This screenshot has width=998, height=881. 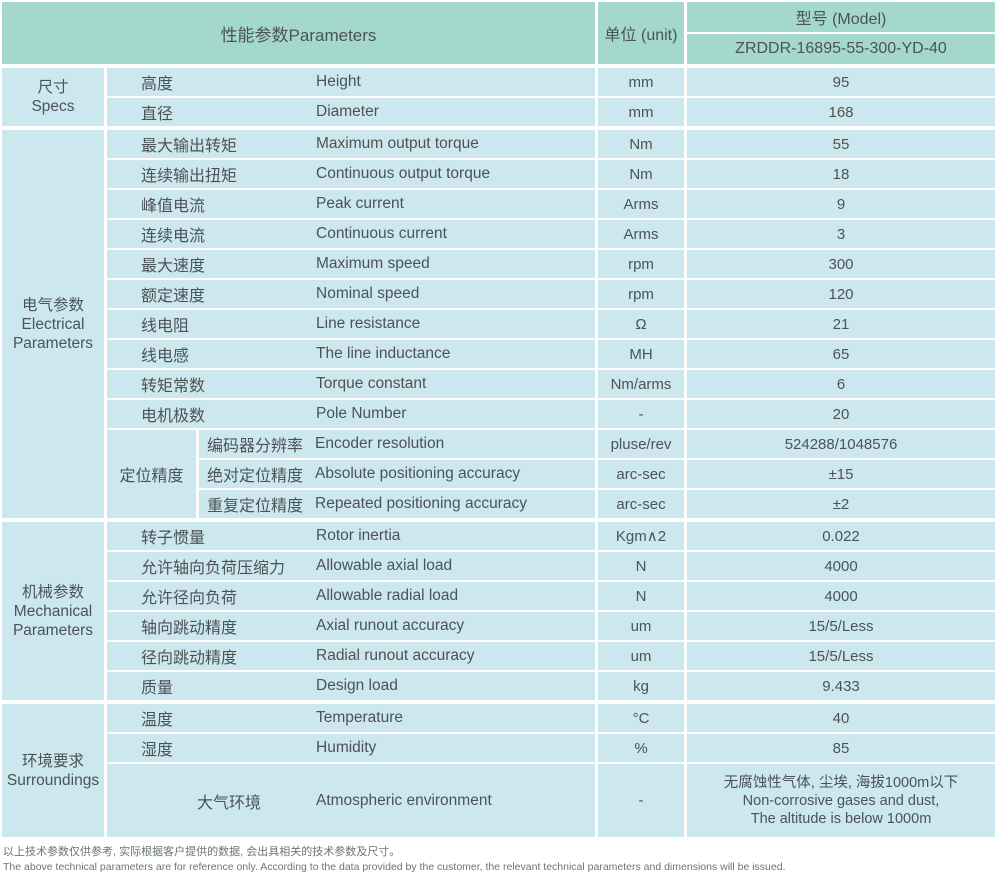 I want to click on param-name-cn: 转矩常数, so click(x=173, y=386).